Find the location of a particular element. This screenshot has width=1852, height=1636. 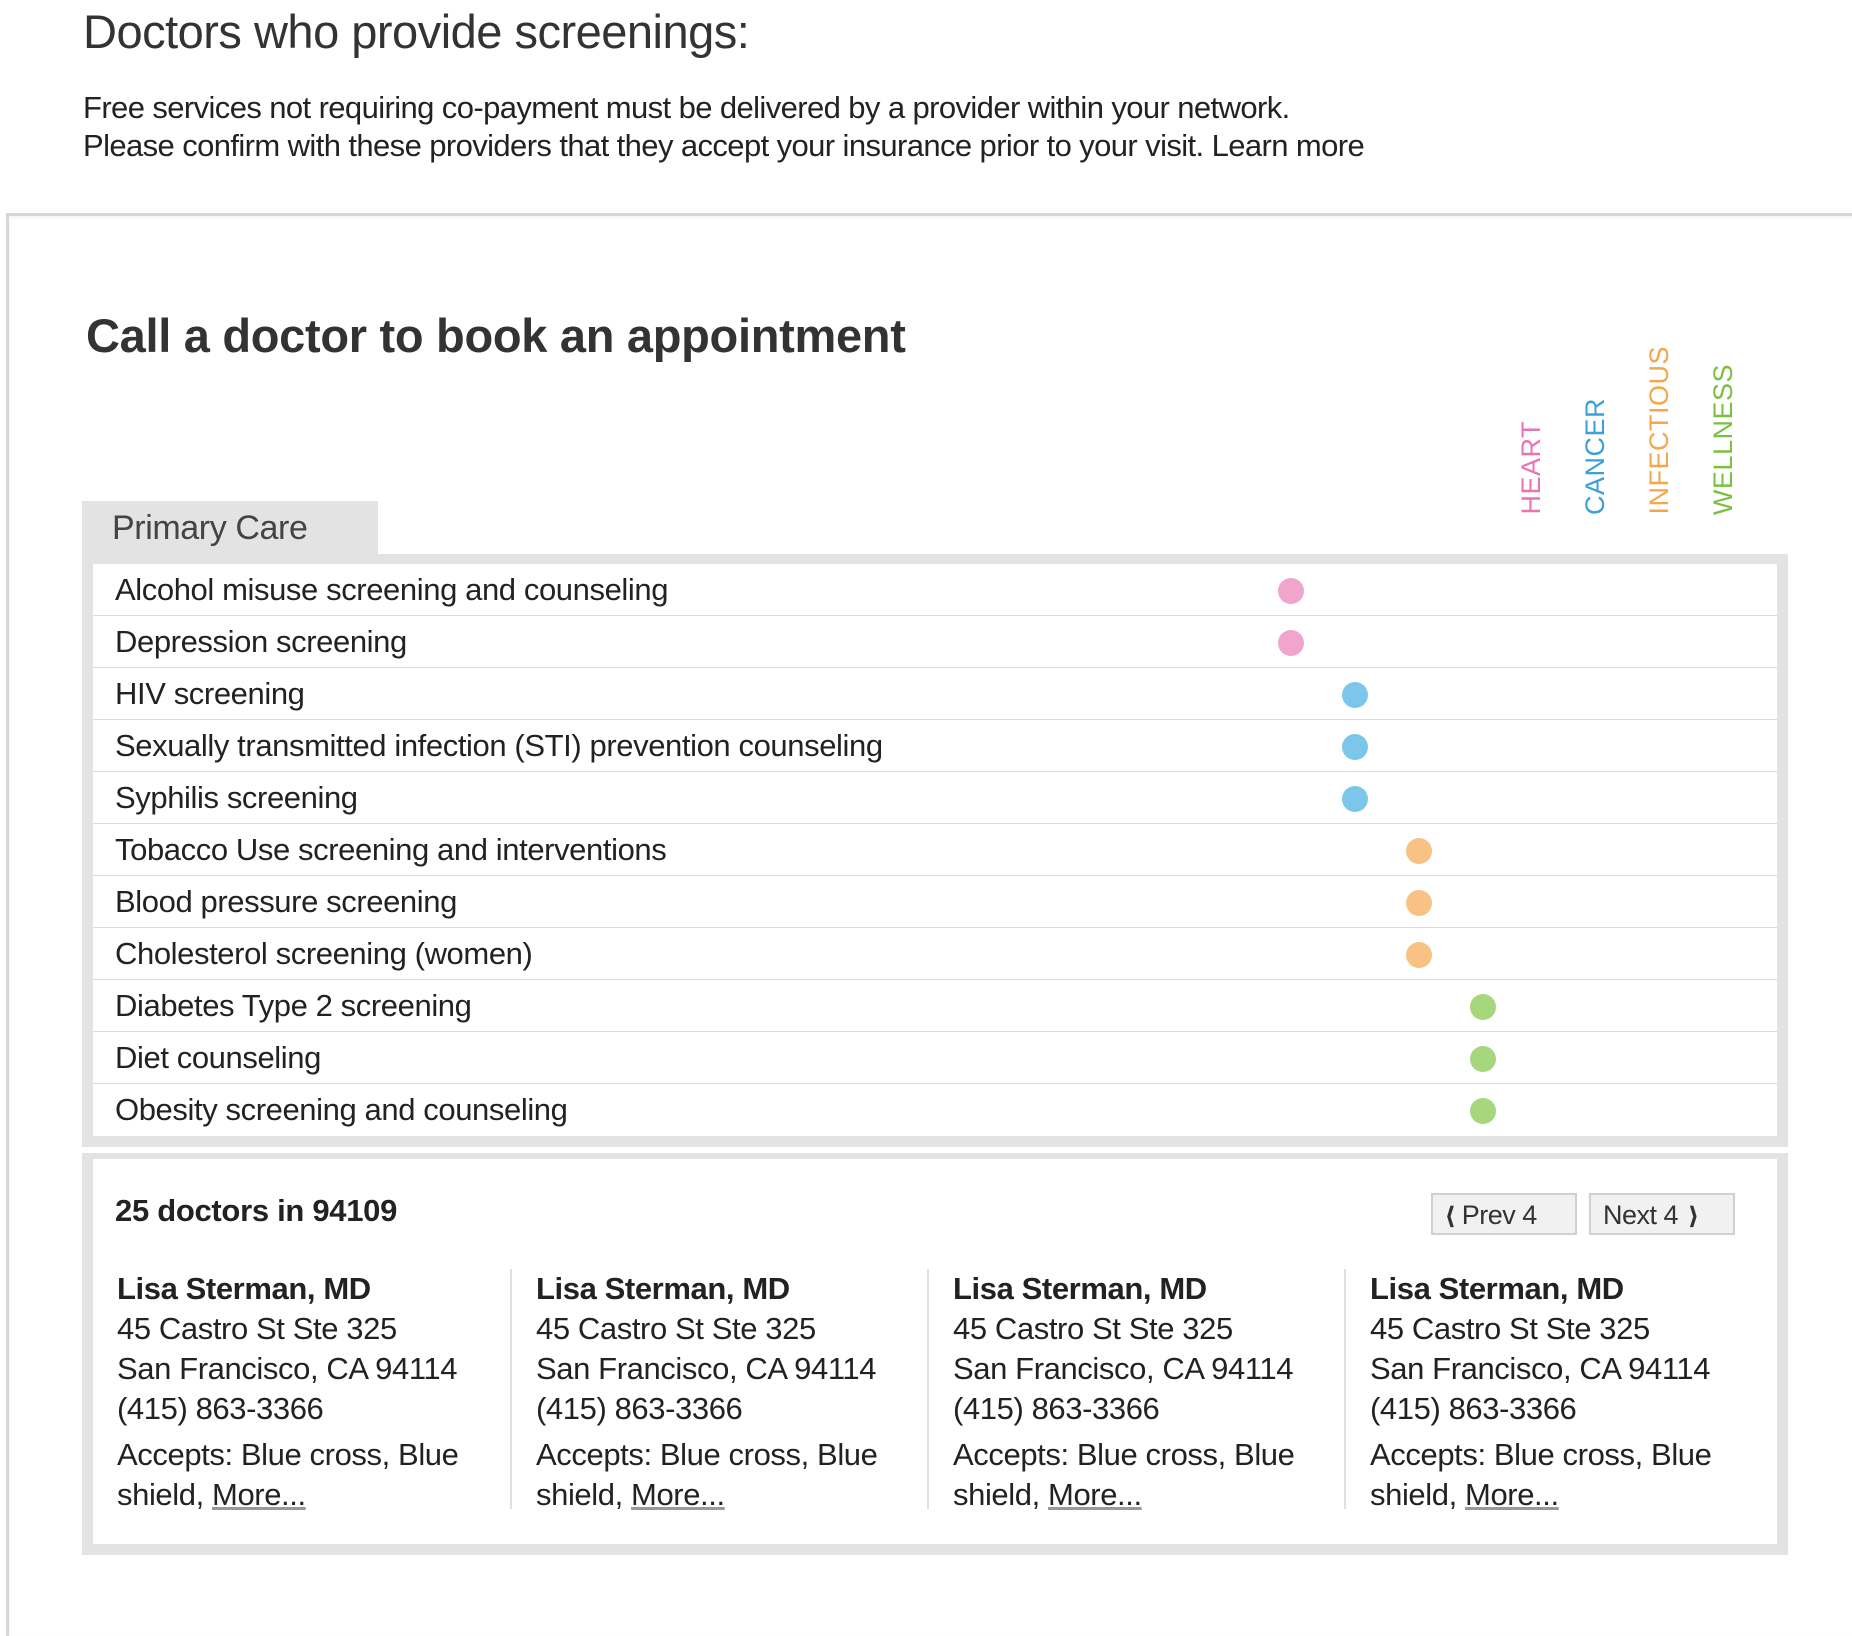

tab-primary-care: Primary Care is located at coordinates (230, 527).